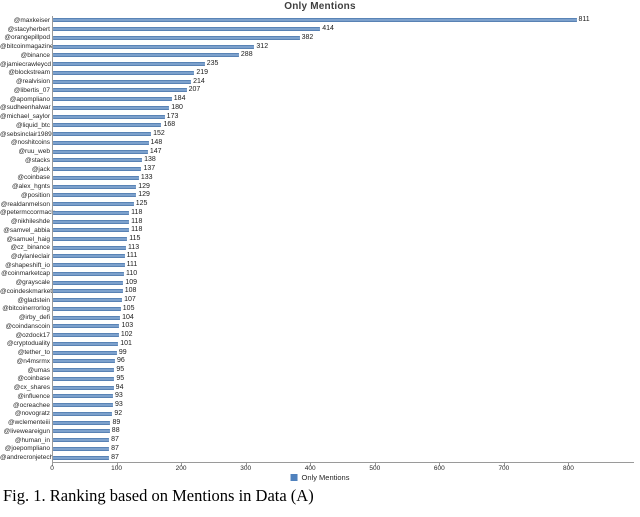 The width and height of the screenshot is (640, 517). I want to click on category-label: @realdanmelson, so click(25, 204).